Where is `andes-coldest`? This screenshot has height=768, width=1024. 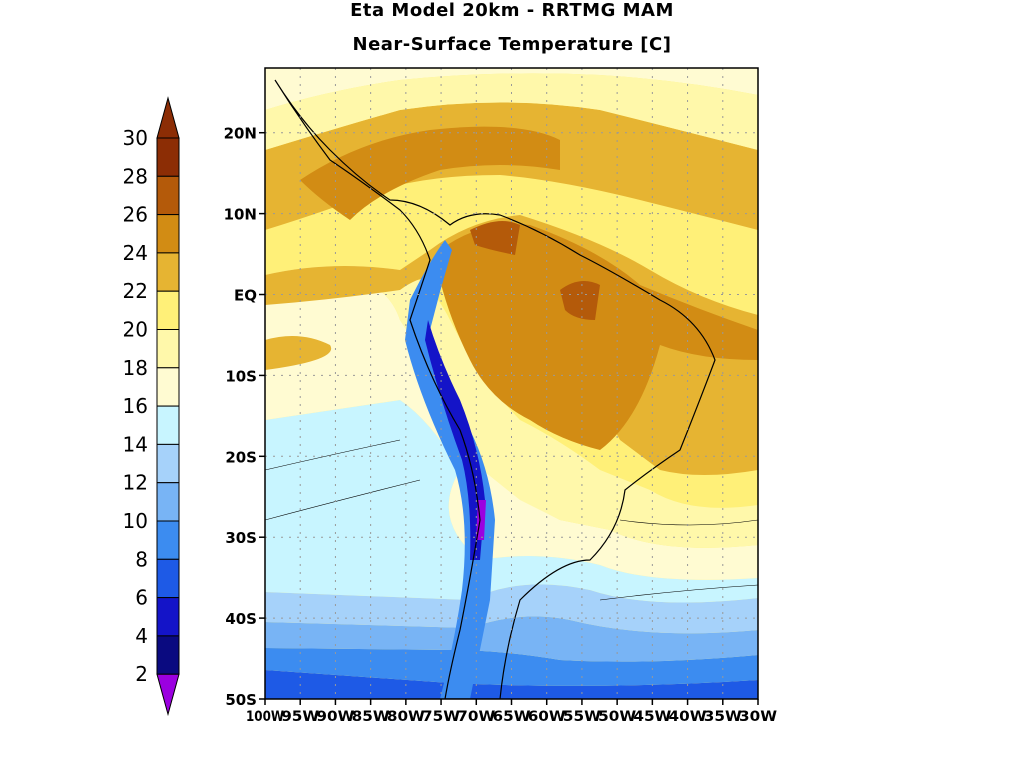
andes-coldest is located at coordinates (455, 440).